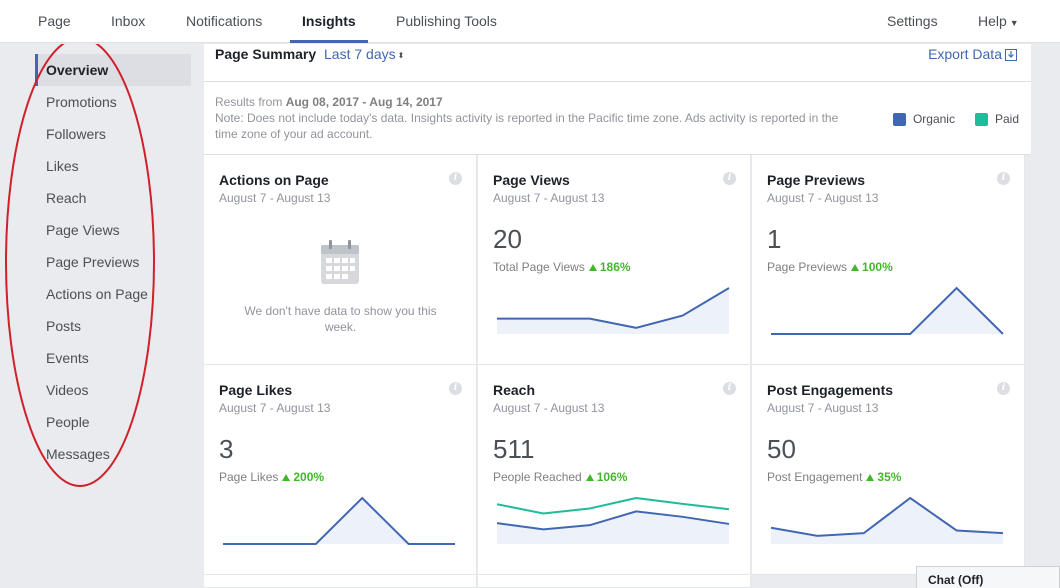  What do you see at coordinates (774, 239) in the screenshot?
I see `metric-value: 1` at bounding box center [774, 239].